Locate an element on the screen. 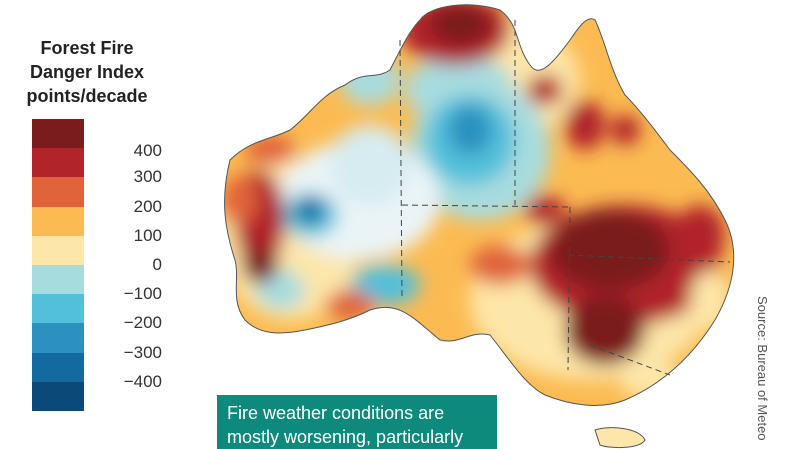  callout-line-2: mostly worsening, particularly is located at coordinates (345, 437).